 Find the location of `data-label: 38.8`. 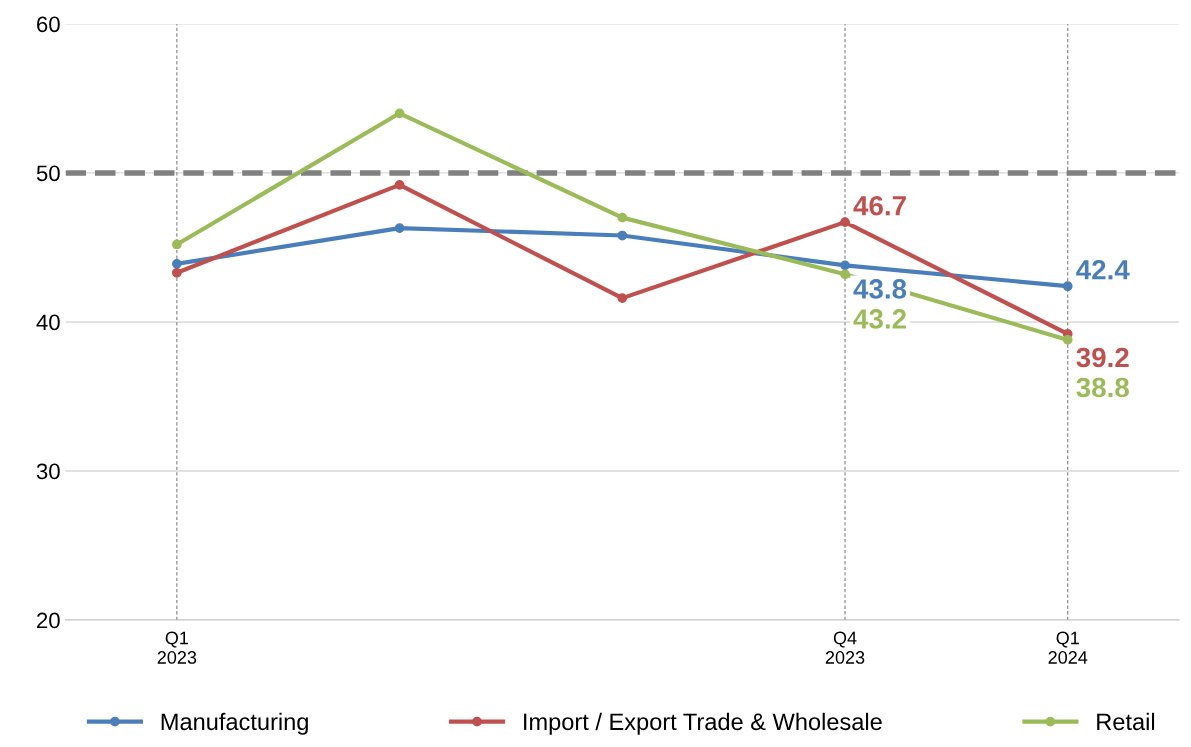

data-label: 38.8 is located at coordinates (1102, 387).